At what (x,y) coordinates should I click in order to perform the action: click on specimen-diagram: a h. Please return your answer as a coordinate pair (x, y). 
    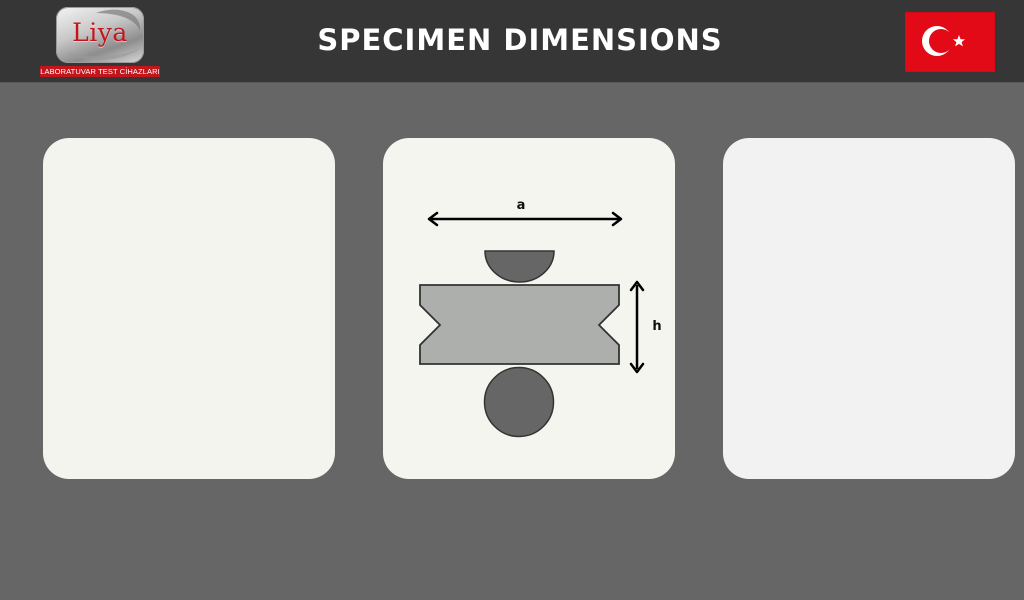
    Looking at the image, I should click on (540, 318).